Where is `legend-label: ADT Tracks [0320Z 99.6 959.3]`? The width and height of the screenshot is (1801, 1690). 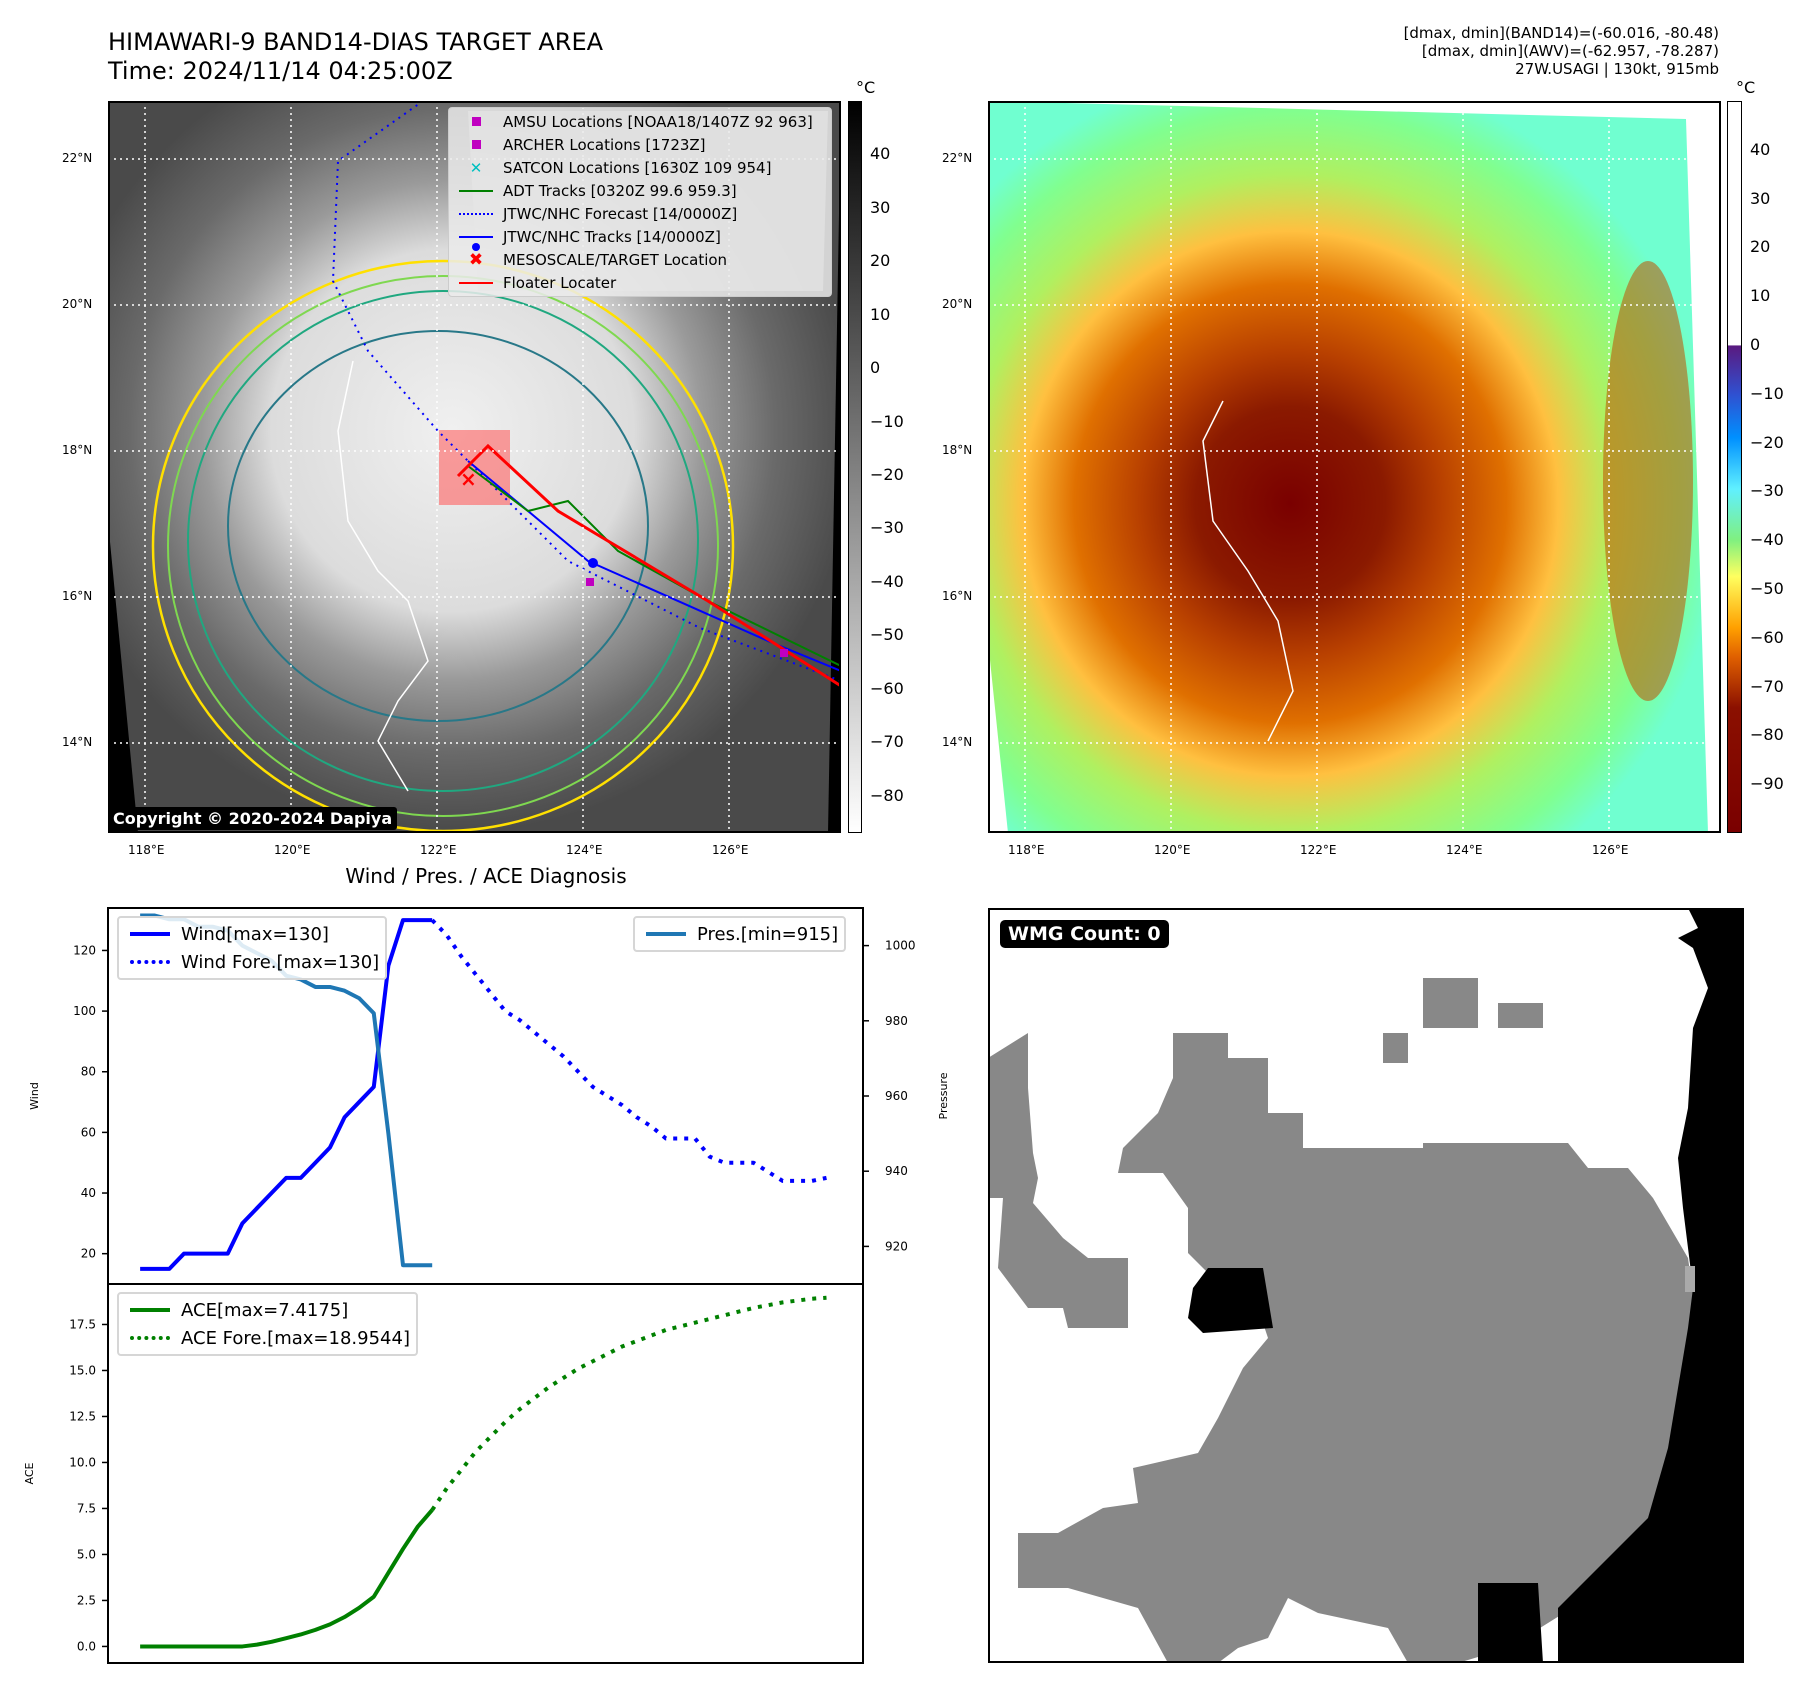
legend-label: ADT Tracks [0320Z 99.6 959.3] is located at coordinates (620, 190).